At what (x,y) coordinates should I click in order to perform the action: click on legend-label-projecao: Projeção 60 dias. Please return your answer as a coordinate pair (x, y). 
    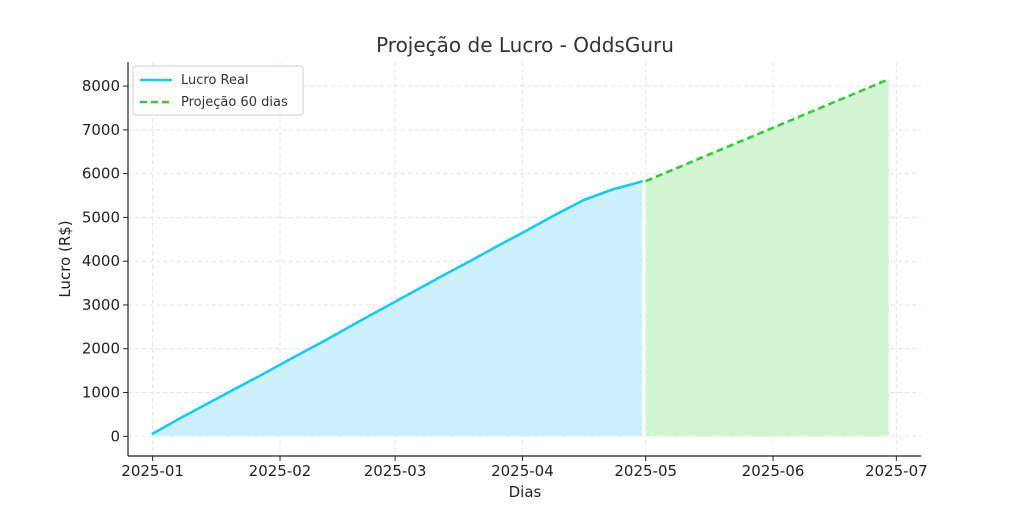
    Looking at the image, I should click on (234, 102).